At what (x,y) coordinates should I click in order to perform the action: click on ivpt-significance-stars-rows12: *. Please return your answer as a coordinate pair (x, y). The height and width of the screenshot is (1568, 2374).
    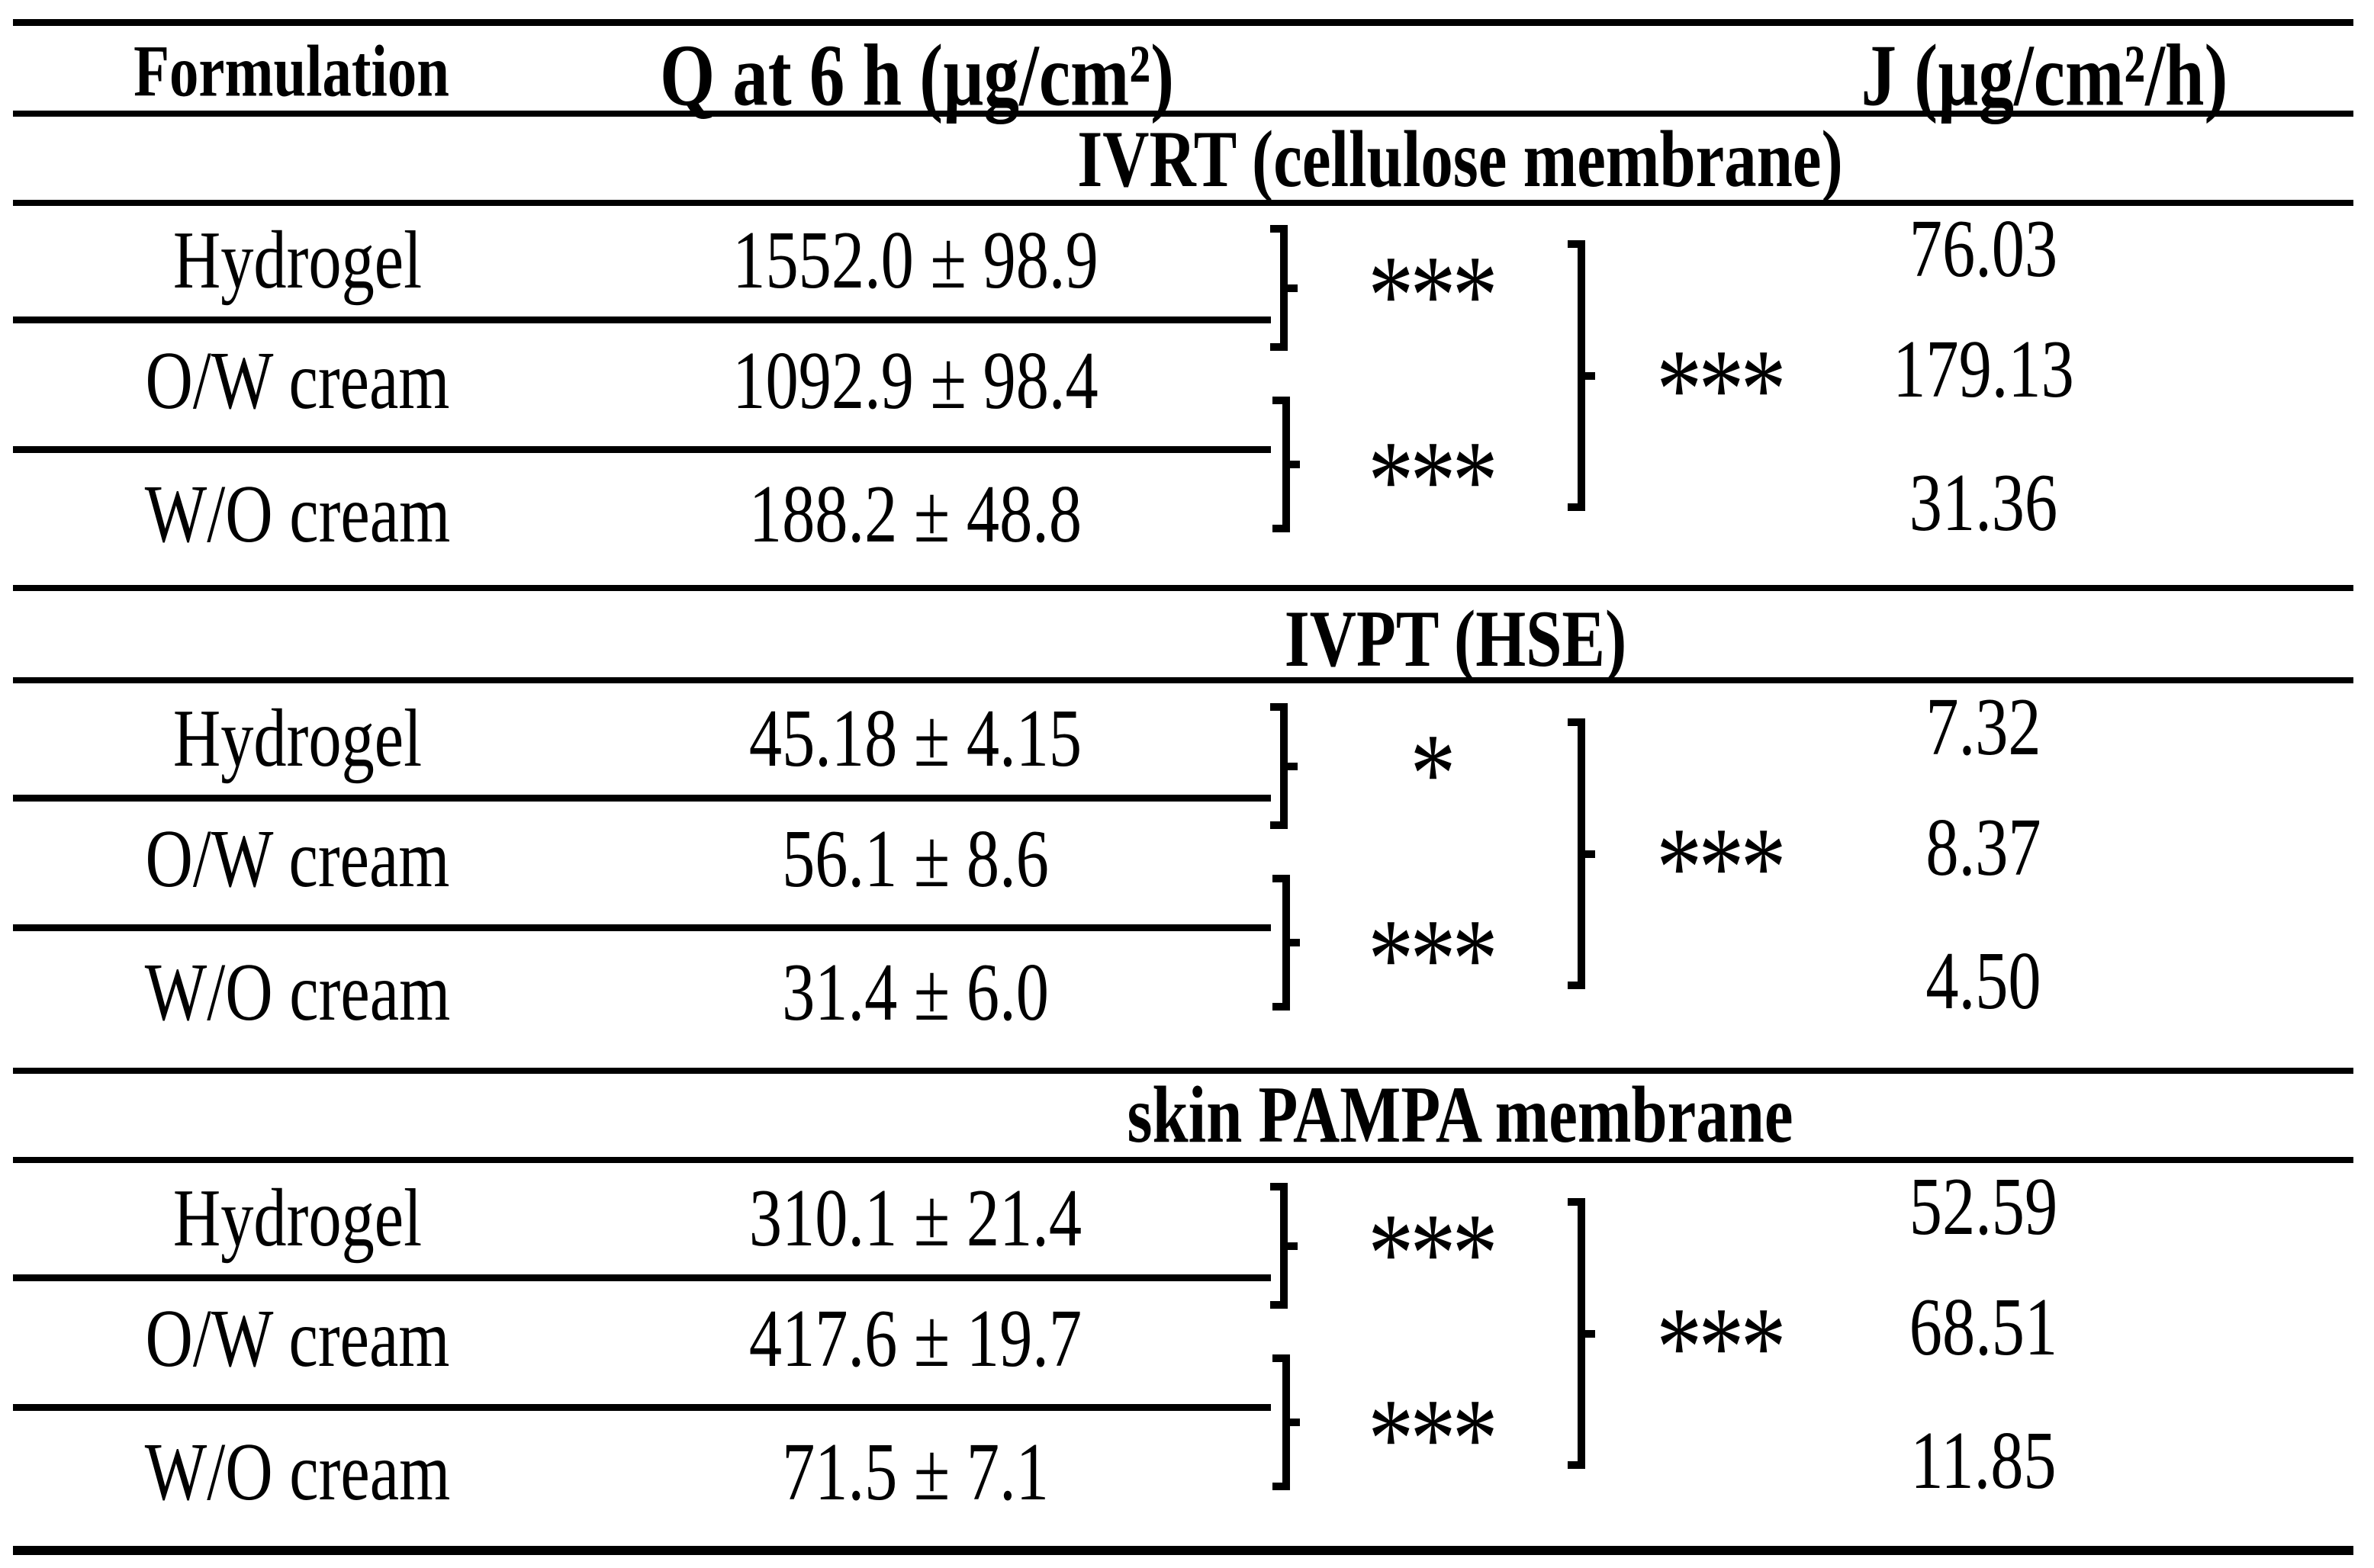
    Looking at the image, I should click on (1433, 773).